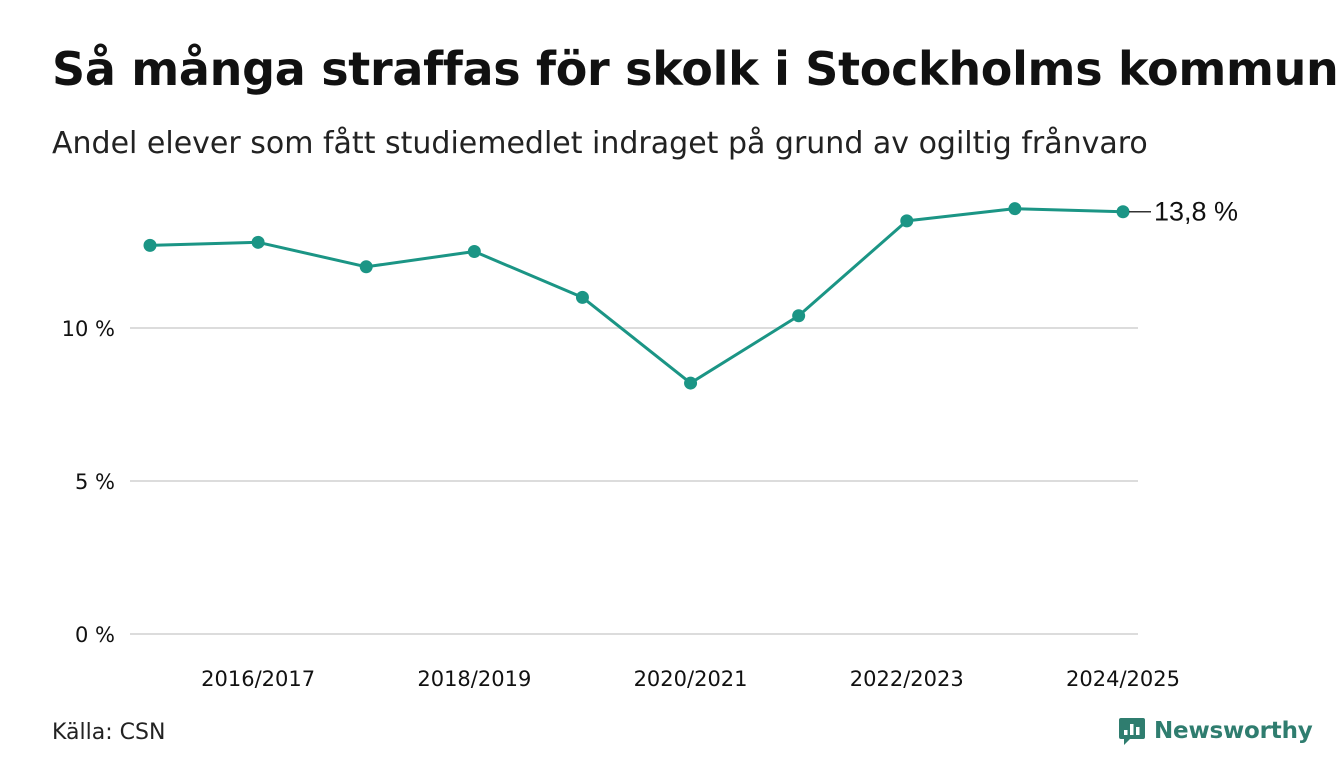 The image size is (1340, 780). What do you see at coordinates (1123, 679) in the screenshot?
I see `x-tick-label: 2024/2025` at bounding box center [1123, 679].